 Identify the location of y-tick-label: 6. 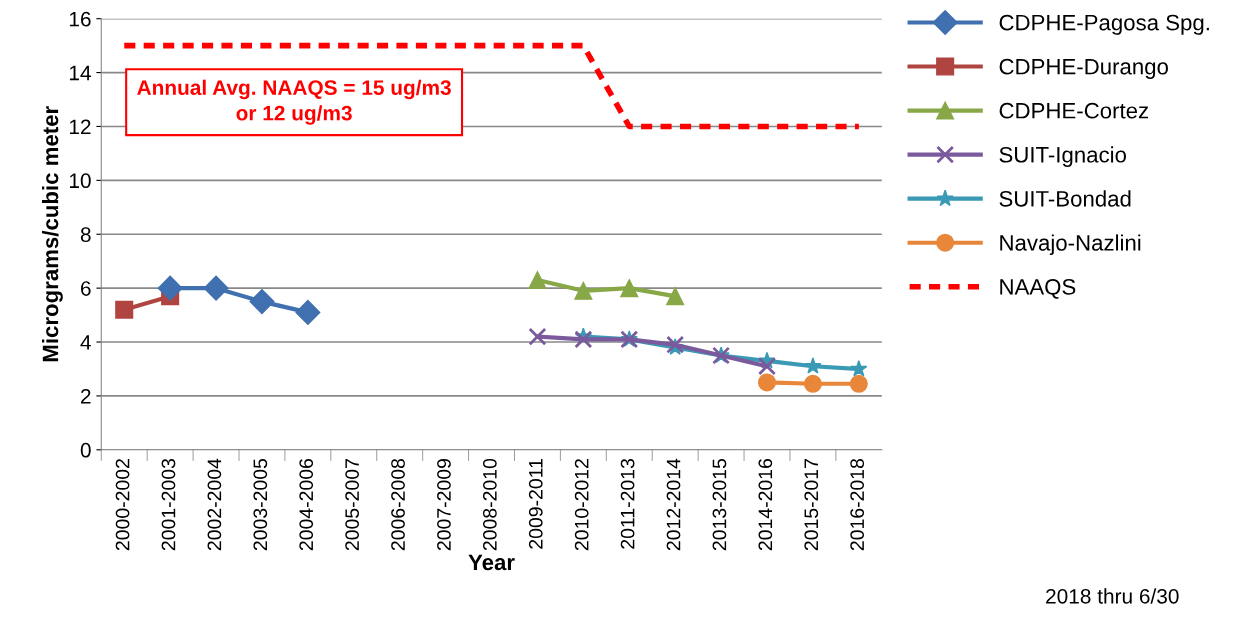
(86, 288).